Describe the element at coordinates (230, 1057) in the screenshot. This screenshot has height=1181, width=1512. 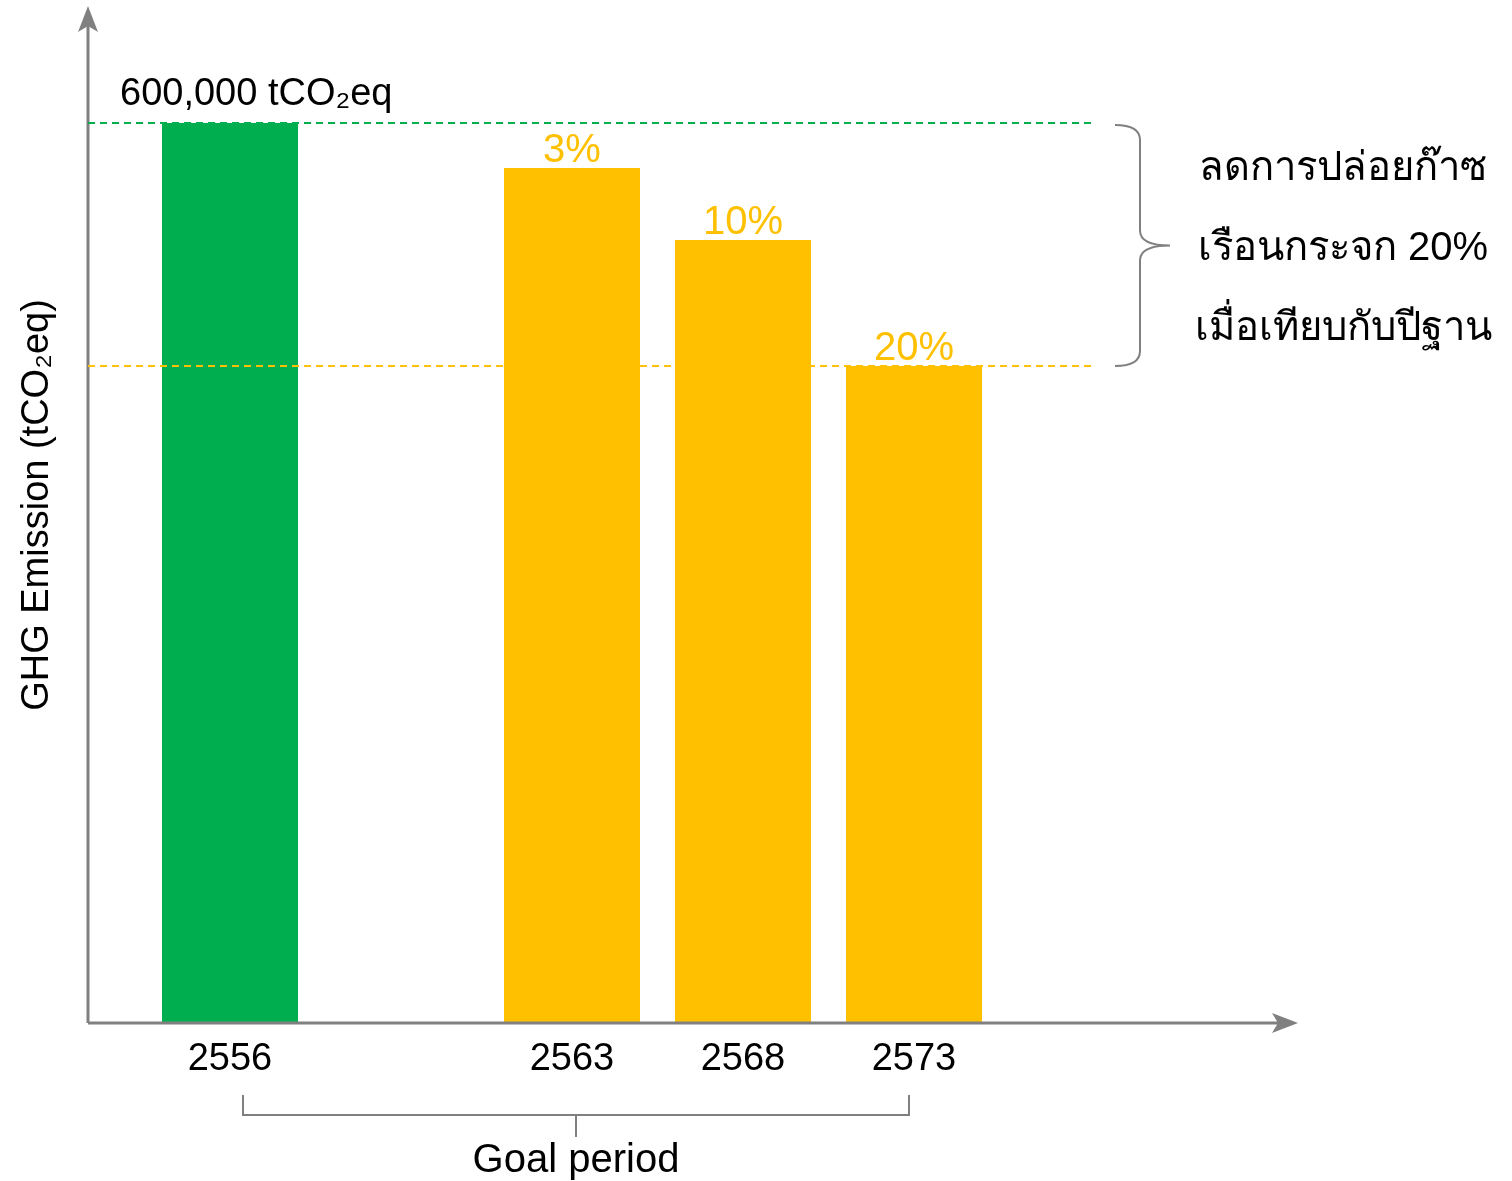
I see `x-tick-label: 2556` at that location.